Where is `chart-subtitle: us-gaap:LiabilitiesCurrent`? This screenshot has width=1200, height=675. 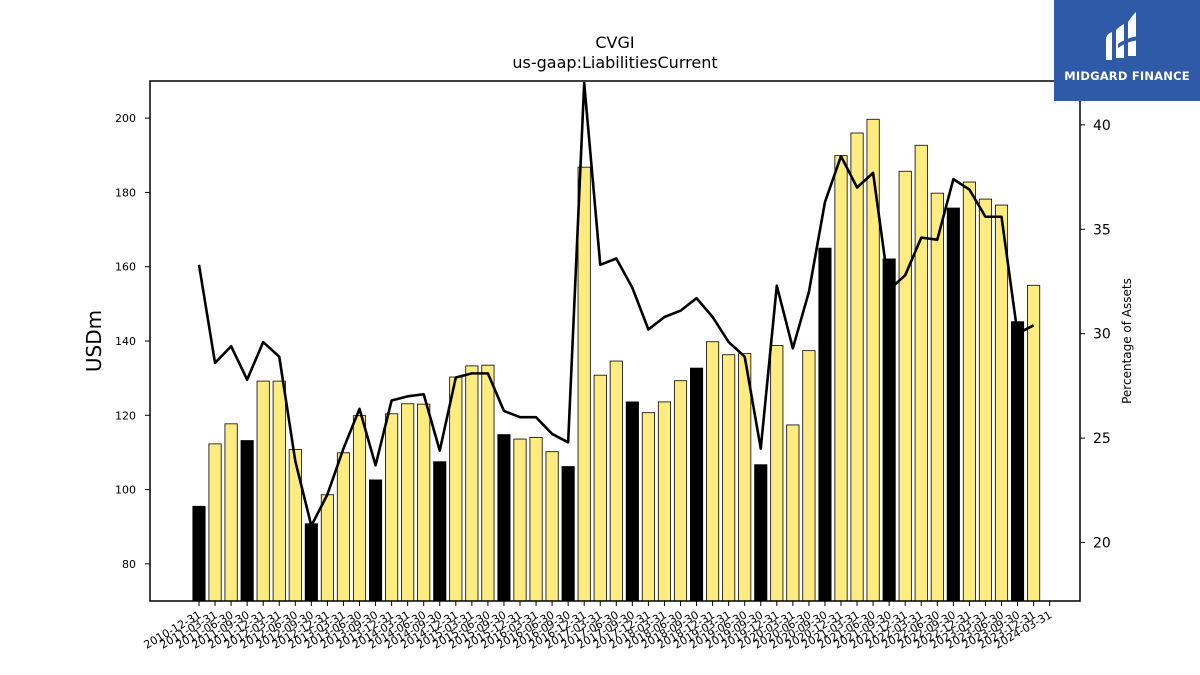 chart-subtitle: us-gaap:LiabilitiesCurrent is located at coordinates (614, 62).